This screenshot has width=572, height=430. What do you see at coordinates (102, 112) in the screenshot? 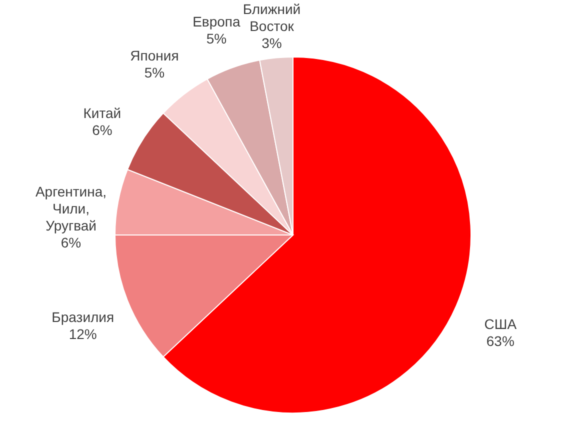
I see `slice-label: Китай` at bounding box center [102, 112].